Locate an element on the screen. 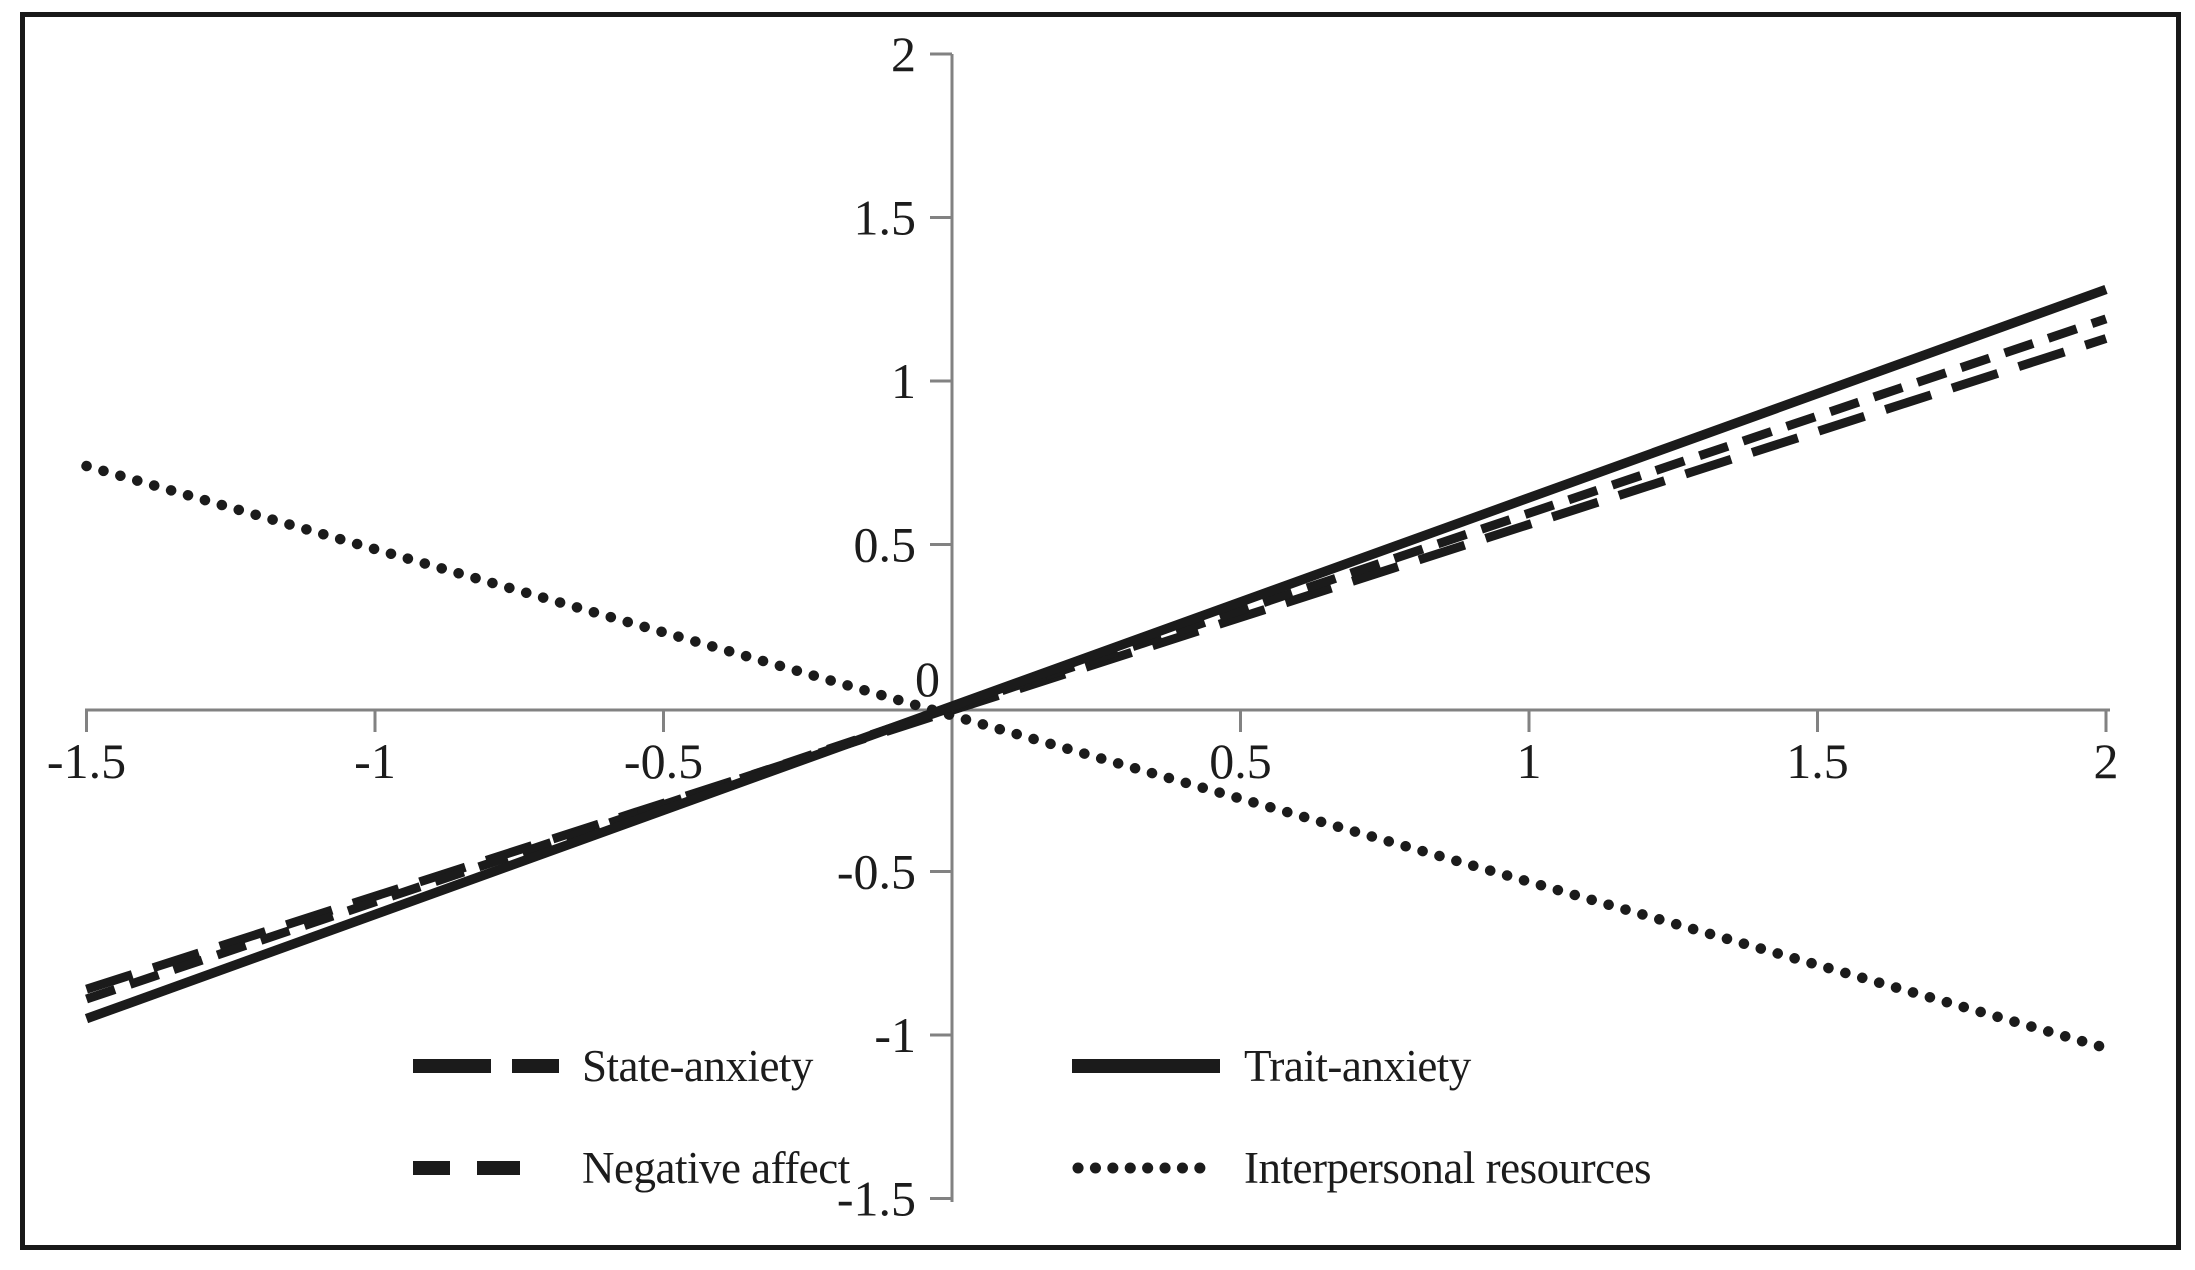 The width and height of the screenshot is (2195, 1270). y-tick-label: 1.5 is located at coordinates (885, 218).